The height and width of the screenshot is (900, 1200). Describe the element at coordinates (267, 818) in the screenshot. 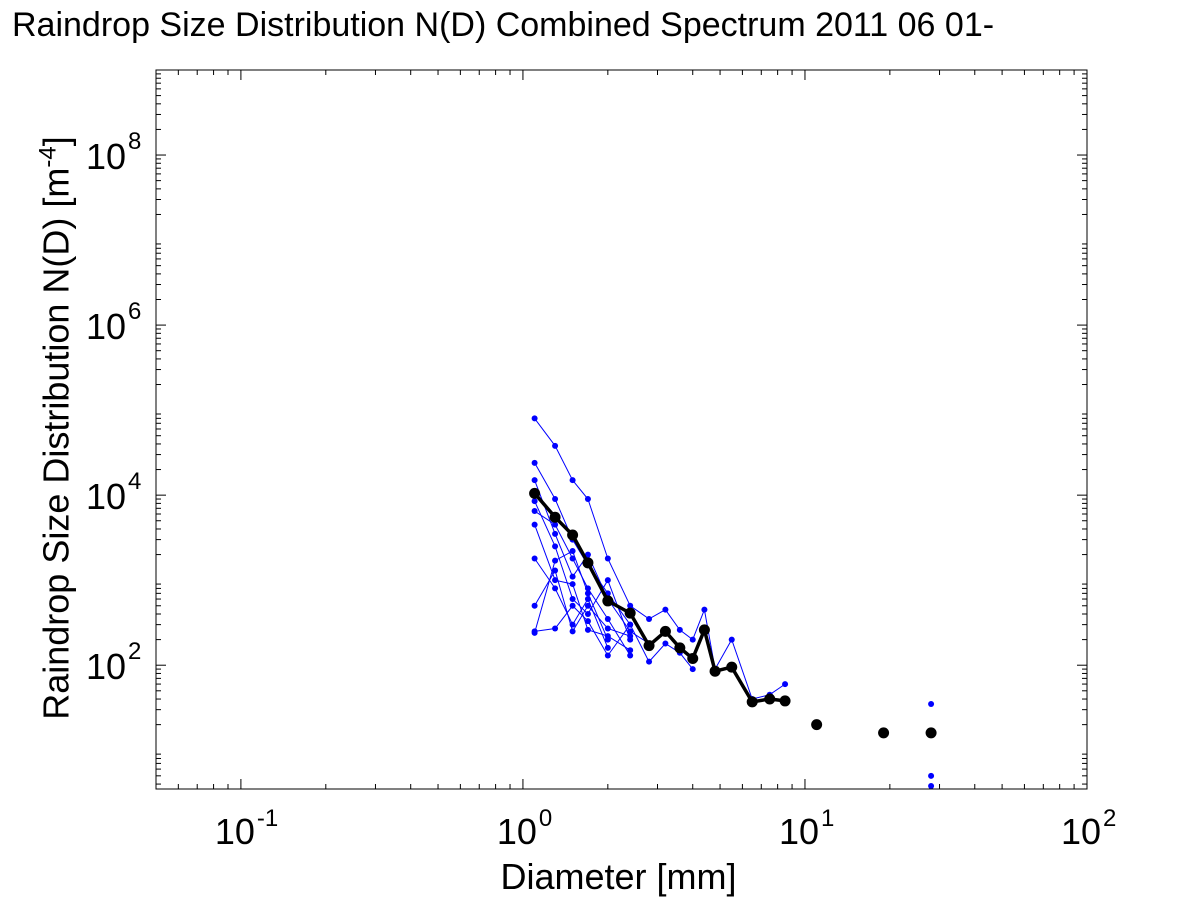

I see `x-tick-label-exponent: -1` at that location.